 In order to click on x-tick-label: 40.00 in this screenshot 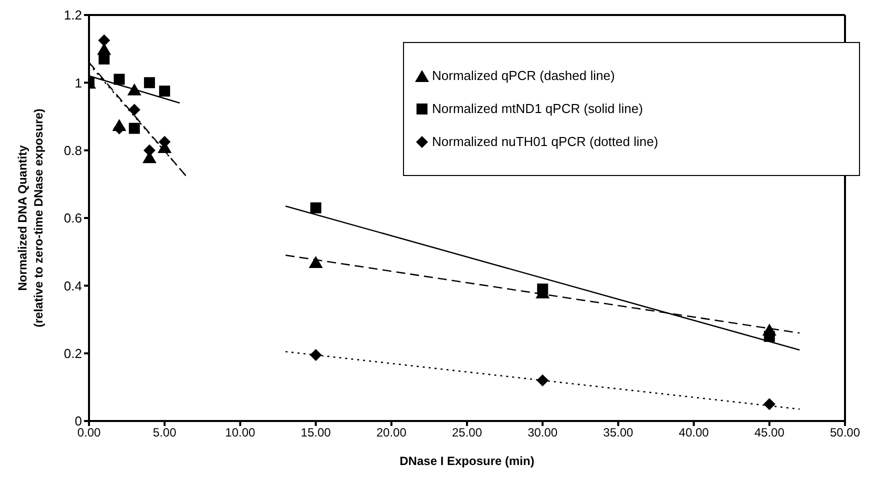, I will do `click(694, 433)`.